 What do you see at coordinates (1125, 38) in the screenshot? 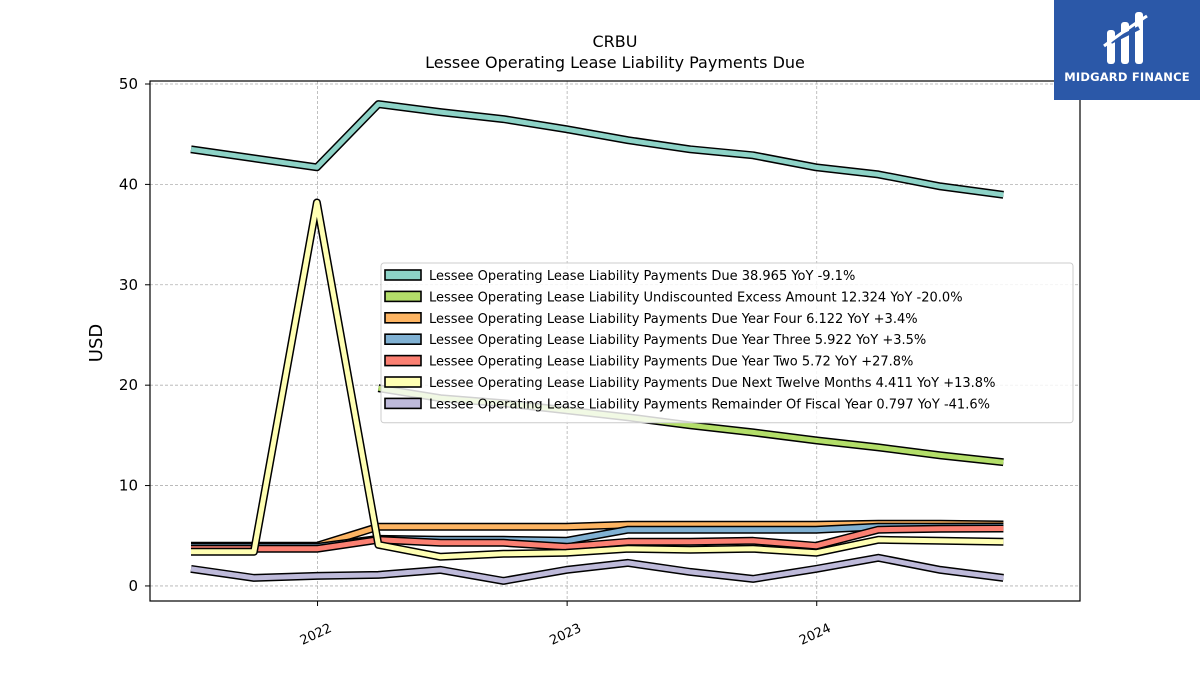
I see `logo-mark-icon` at bounding box center [1125, 38].